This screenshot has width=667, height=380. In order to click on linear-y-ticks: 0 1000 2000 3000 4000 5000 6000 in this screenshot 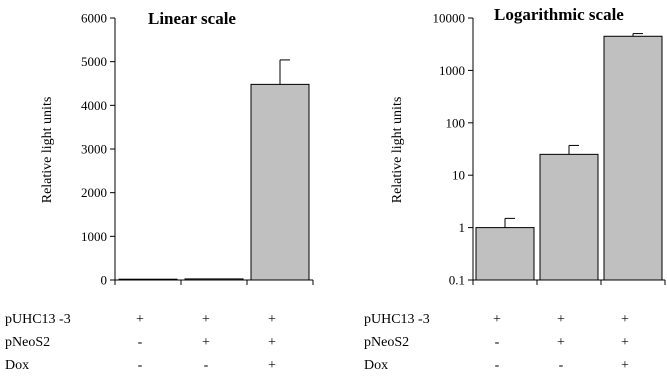, I will do `click(98, 149)`.